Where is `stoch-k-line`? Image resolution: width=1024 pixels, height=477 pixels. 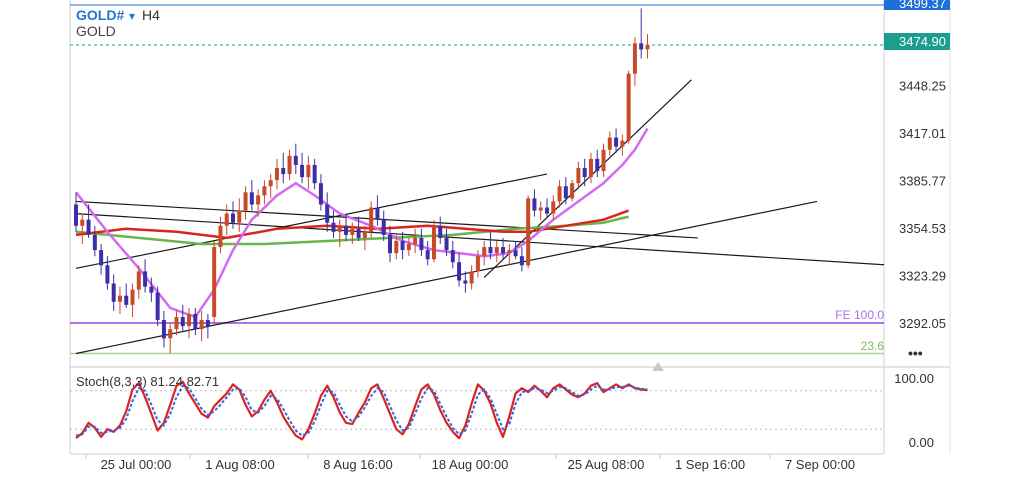
stoch-k-line is located at coordinates (361, 410).